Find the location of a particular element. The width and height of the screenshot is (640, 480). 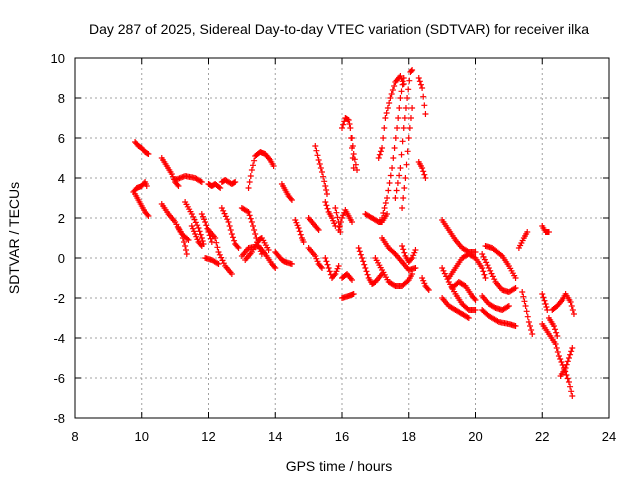

x-tick-label: 20 is located at coordinates (475, 436).